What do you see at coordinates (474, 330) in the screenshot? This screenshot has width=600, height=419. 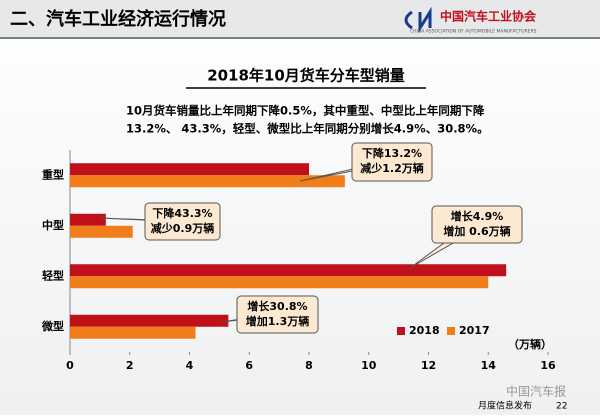 I see `legend-label: 2017` at bounding box center [474, 330].